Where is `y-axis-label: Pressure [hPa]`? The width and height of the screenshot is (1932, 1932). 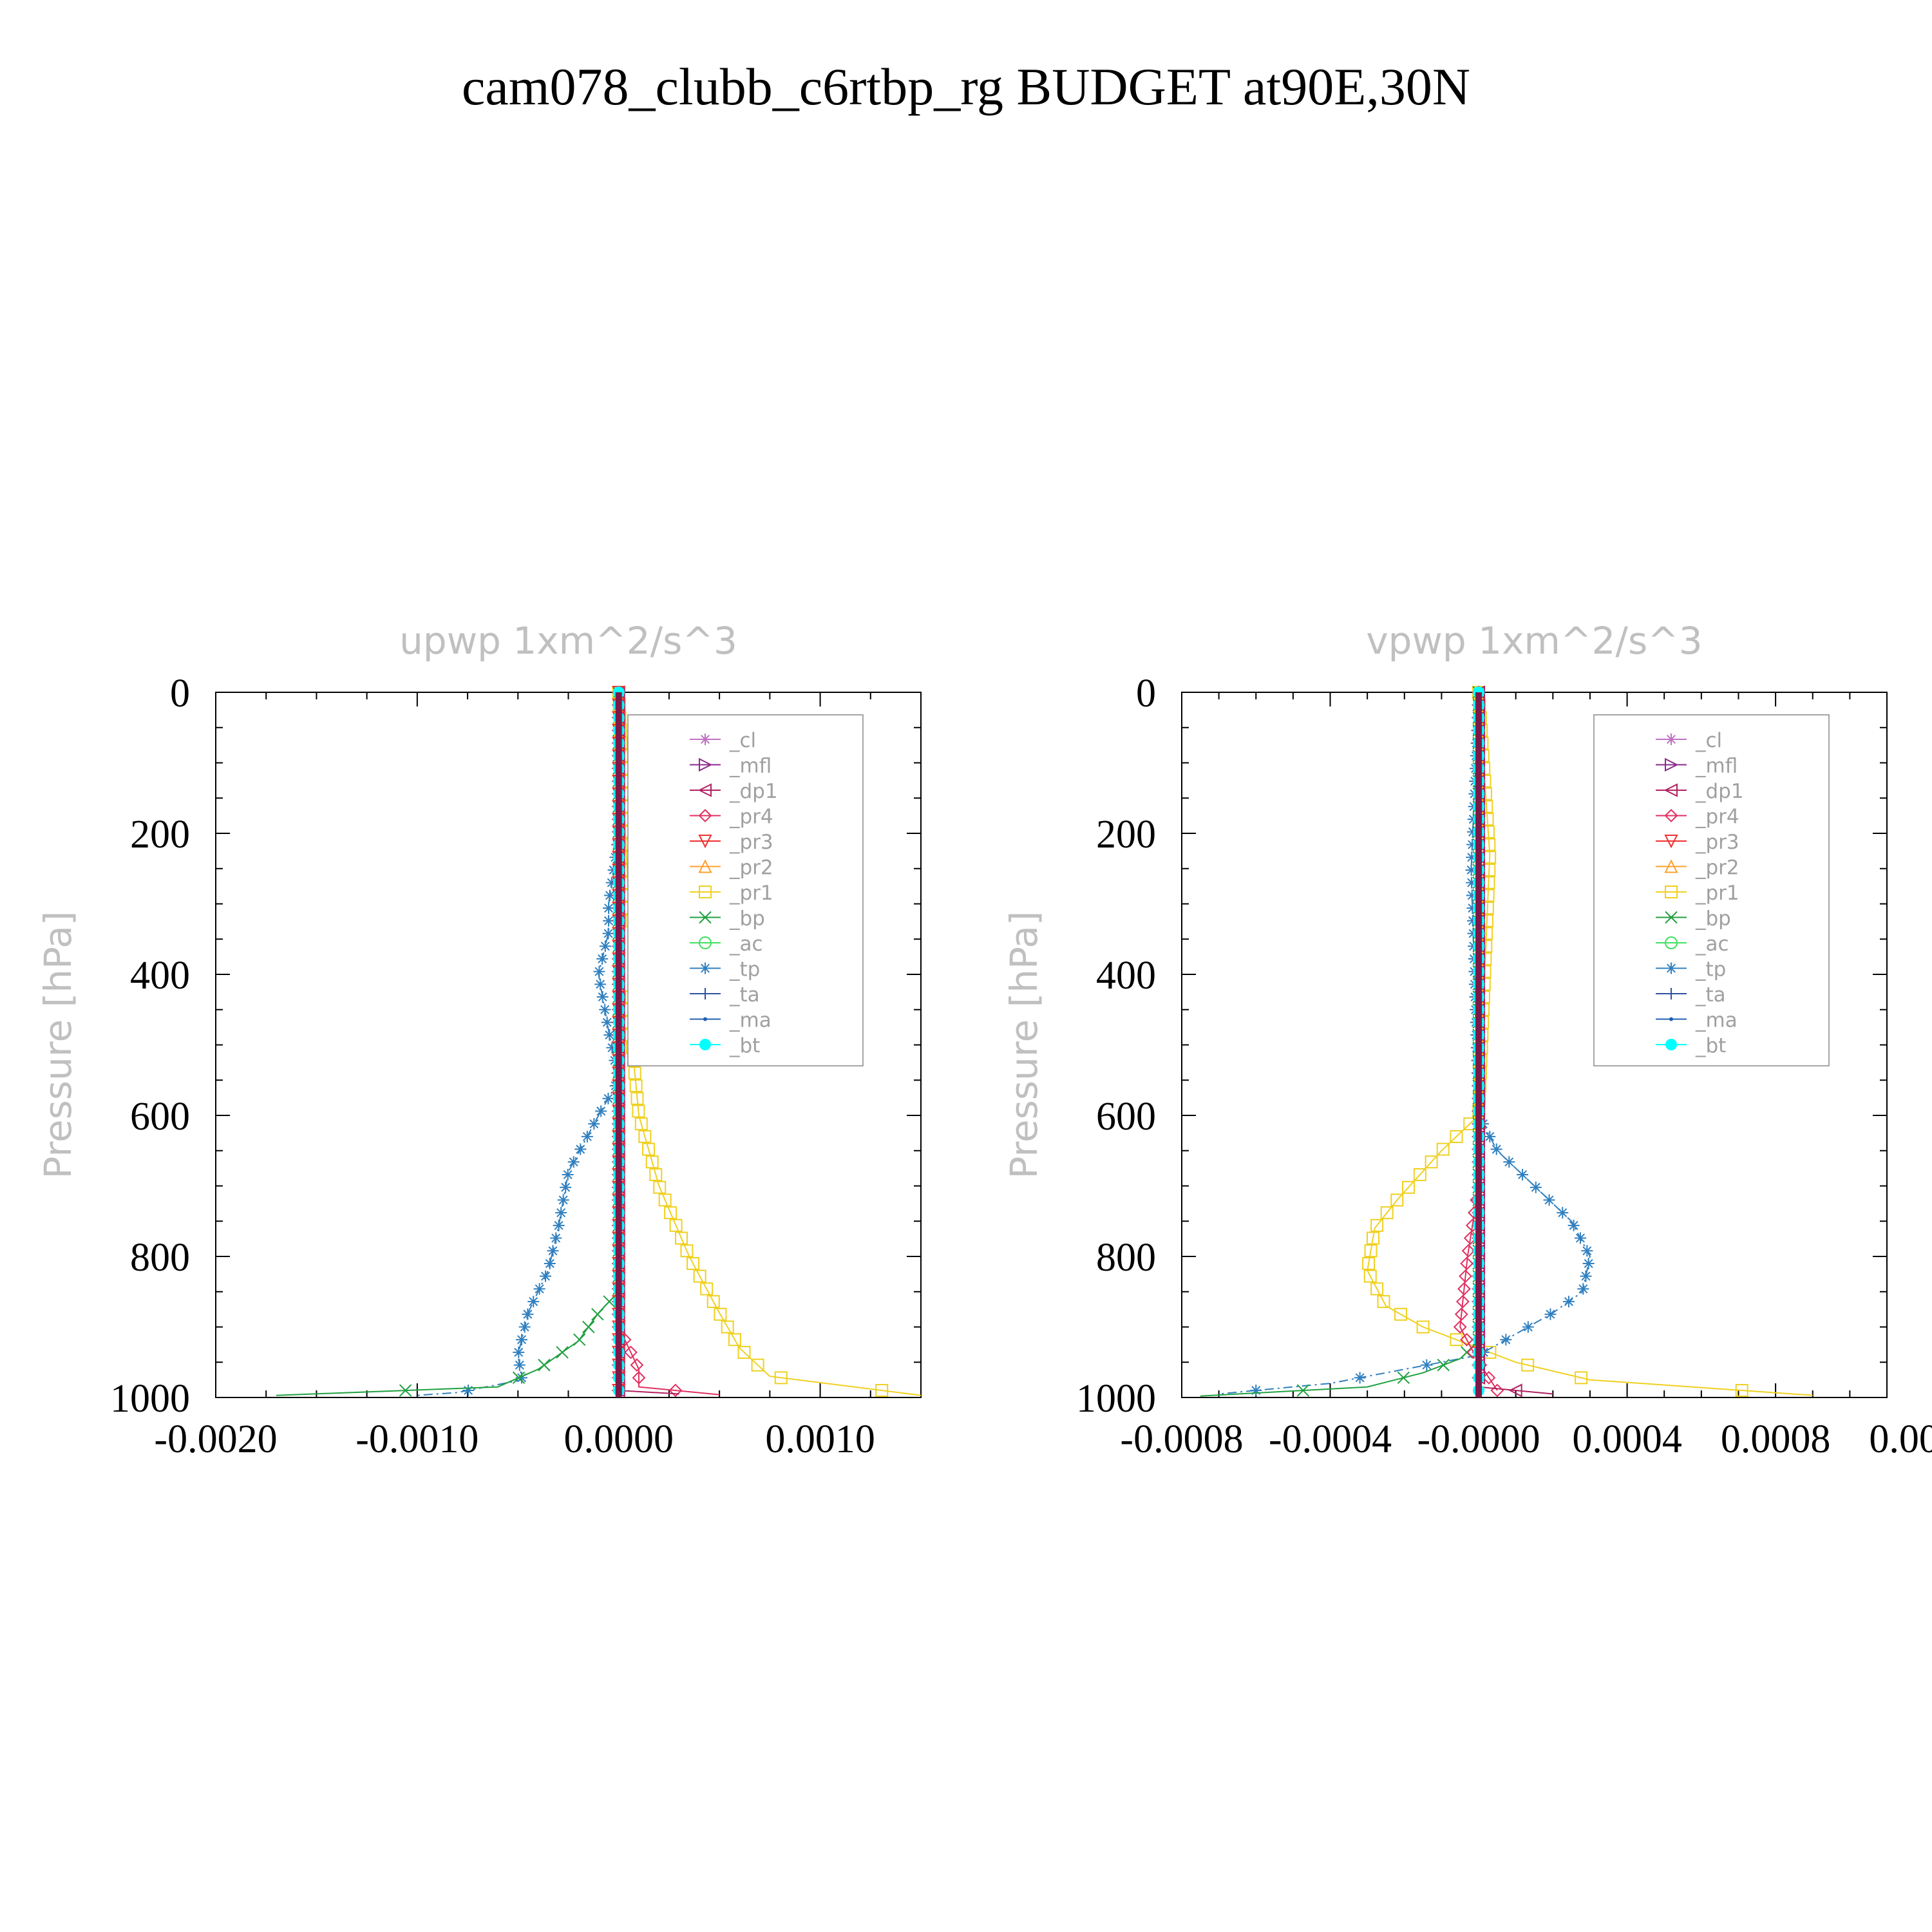 y-axis-label: Pressure [hPa] is located at coordinates (1024, 1045).